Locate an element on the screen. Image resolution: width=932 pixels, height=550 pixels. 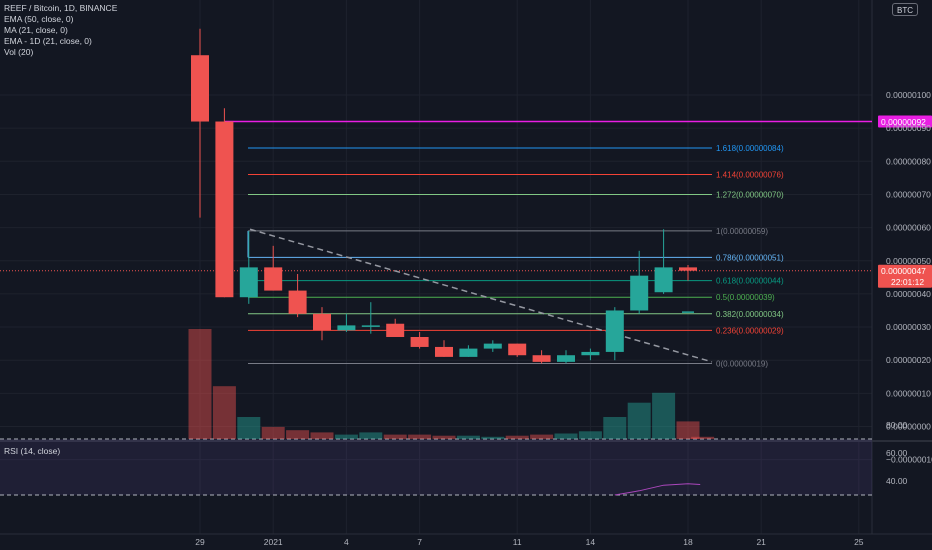
time-tick-label: 7 is located at coordinates (419, 542).